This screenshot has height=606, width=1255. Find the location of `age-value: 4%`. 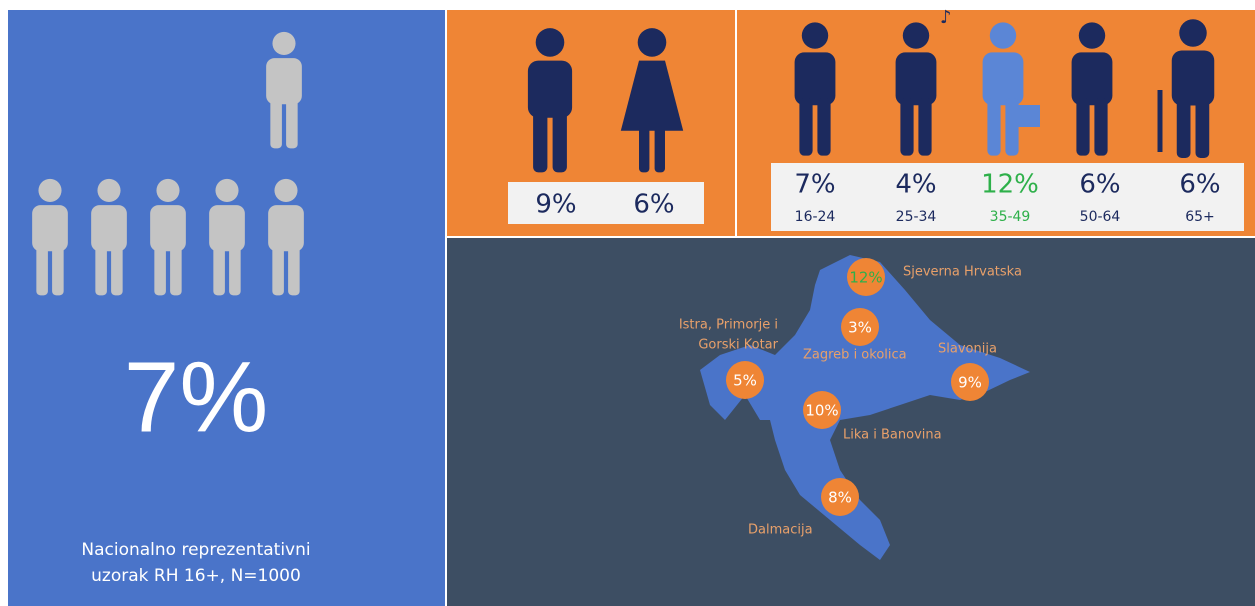

age-value: 4% is located at coordinates (915, 185).